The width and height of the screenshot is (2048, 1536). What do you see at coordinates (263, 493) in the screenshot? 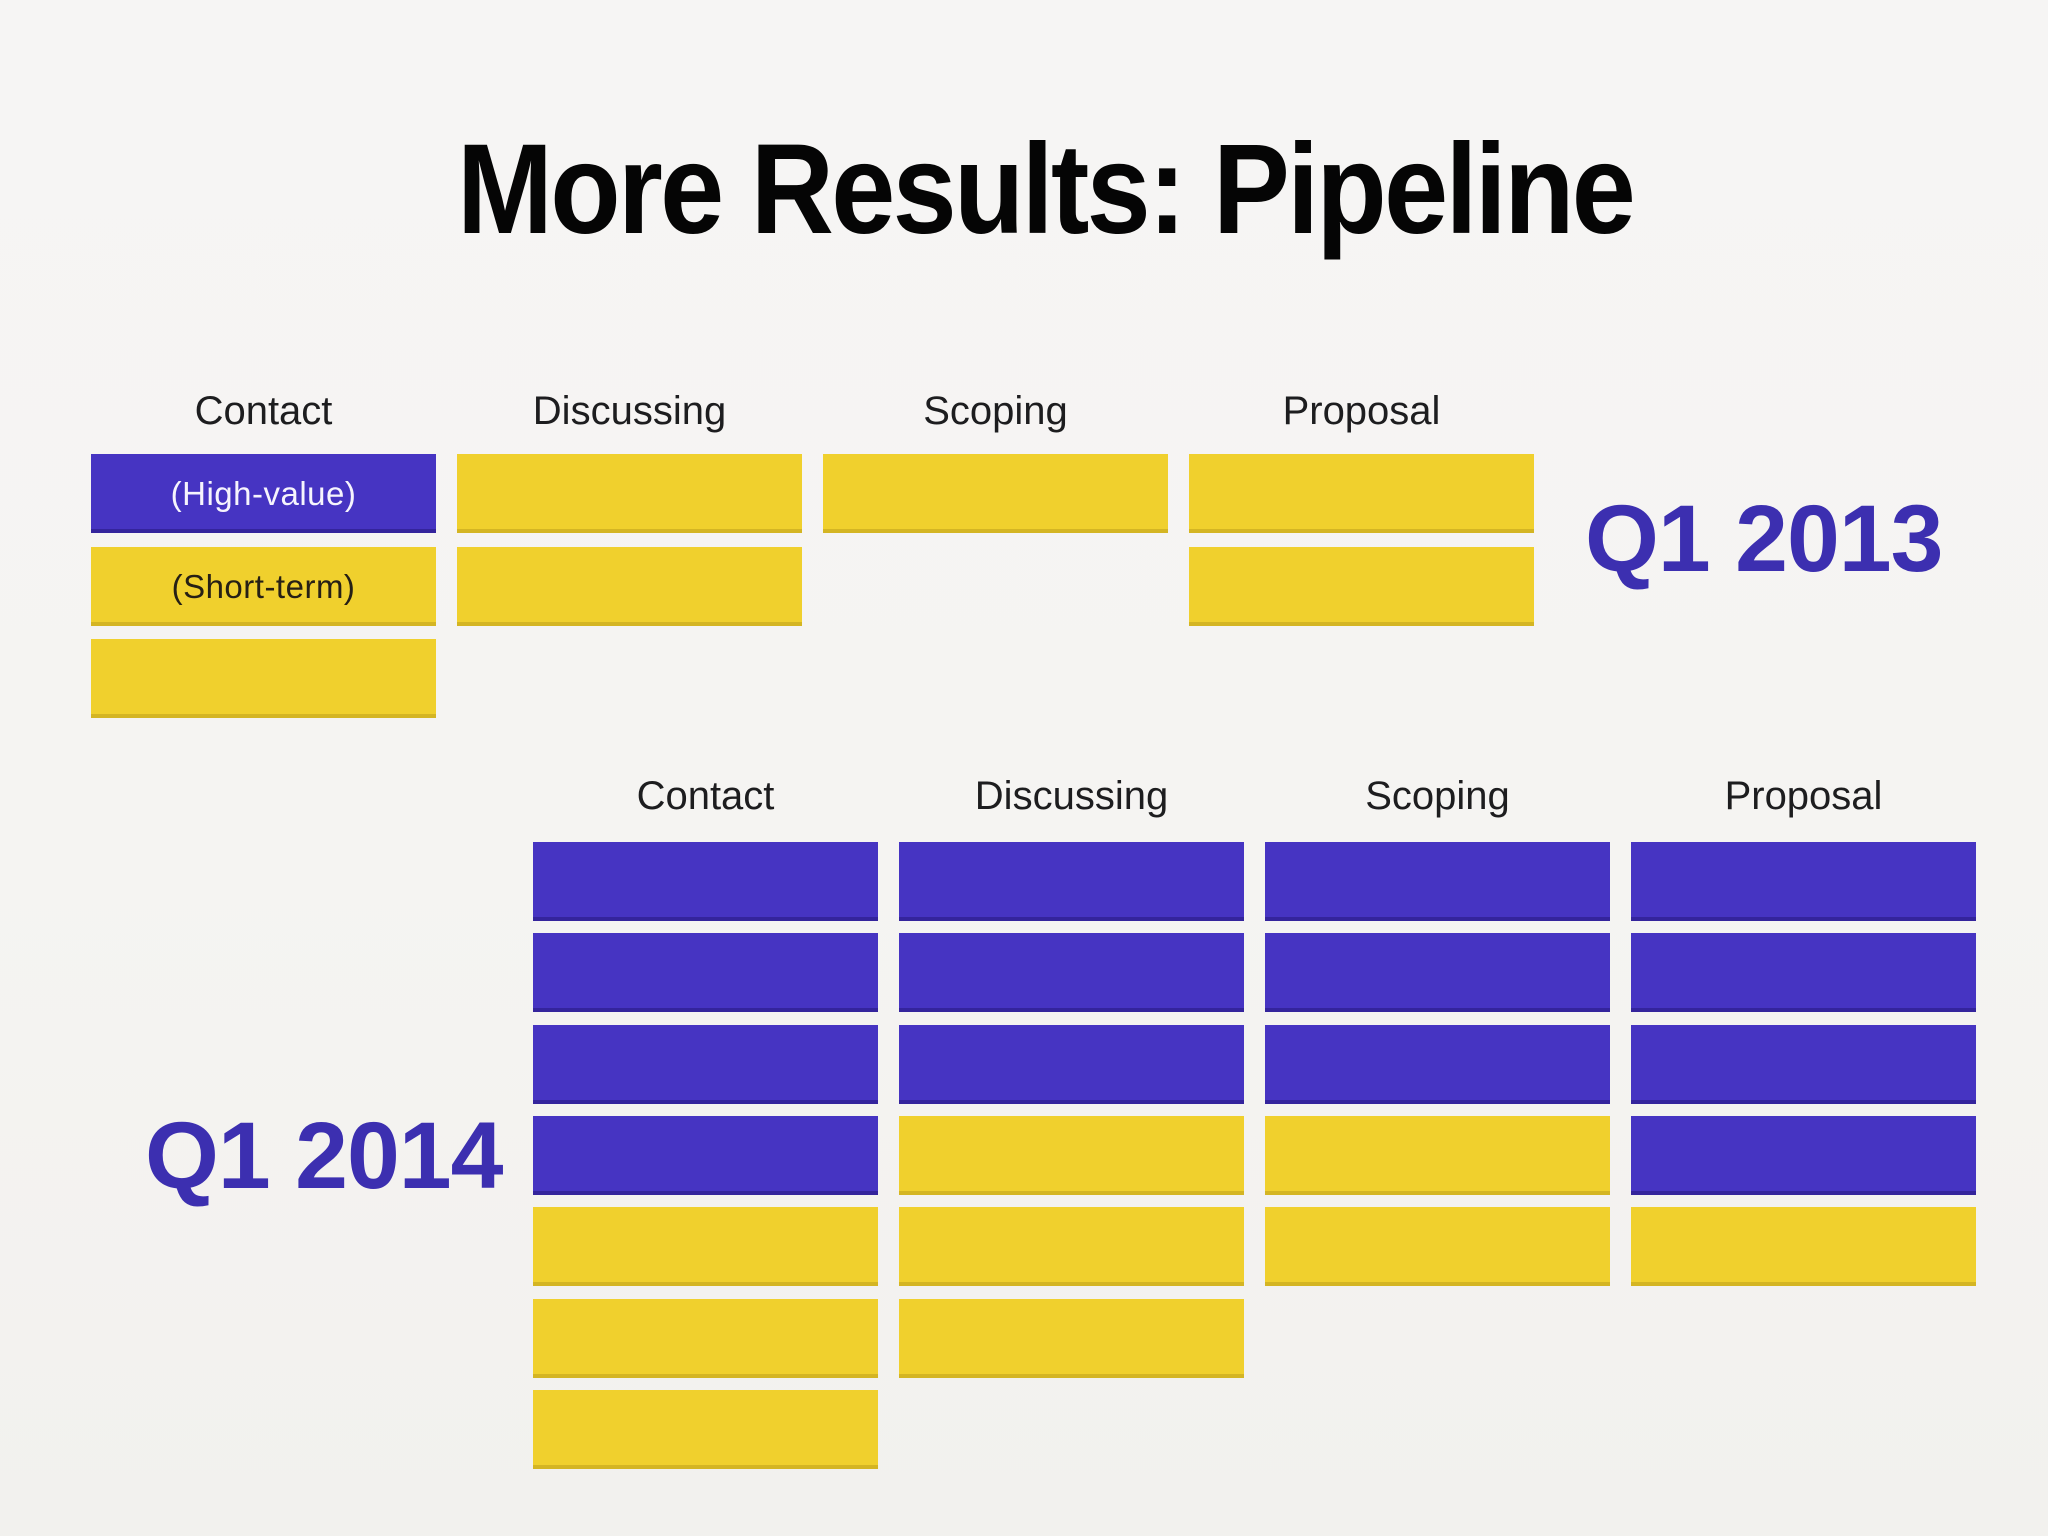
I see `pipeline-bar-high-value: (High-value)` at bounding box center [263, 493].